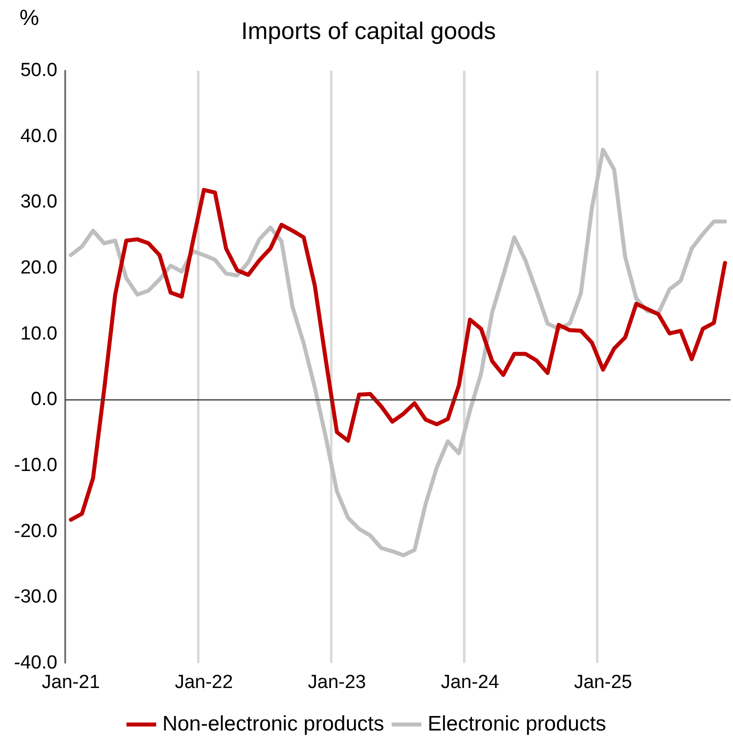 Image resolution: width=733 pixels, height=749 pixels. I want to click on y-axis-title: %, so click(30, 17).